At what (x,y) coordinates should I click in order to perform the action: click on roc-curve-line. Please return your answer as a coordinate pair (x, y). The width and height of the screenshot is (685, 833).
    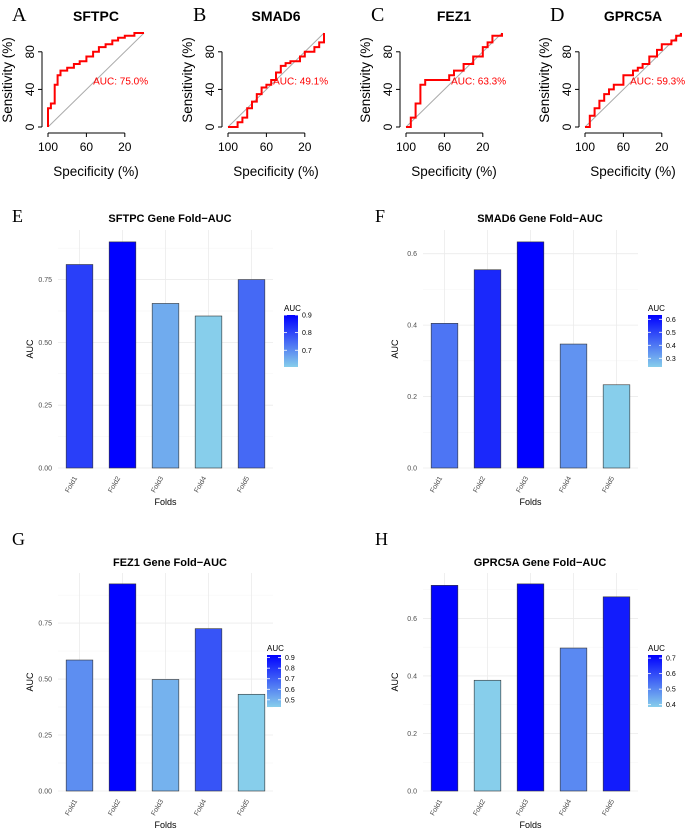
    Looking at the image, I should click on (454, 80).